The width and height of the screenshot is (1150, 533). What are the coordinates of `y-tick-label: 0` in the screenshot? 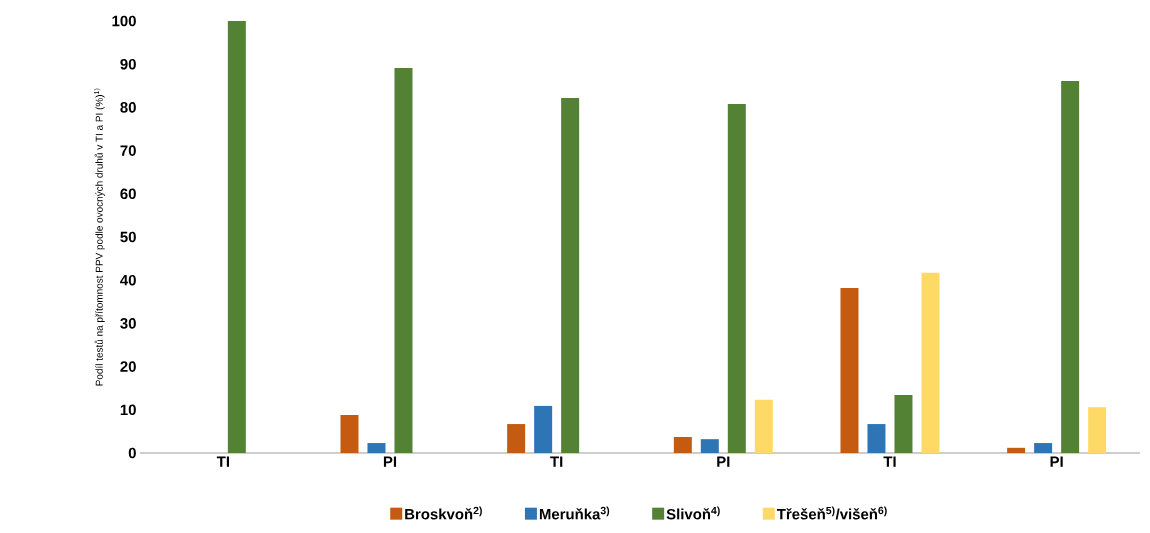 It's located at (132, 453).